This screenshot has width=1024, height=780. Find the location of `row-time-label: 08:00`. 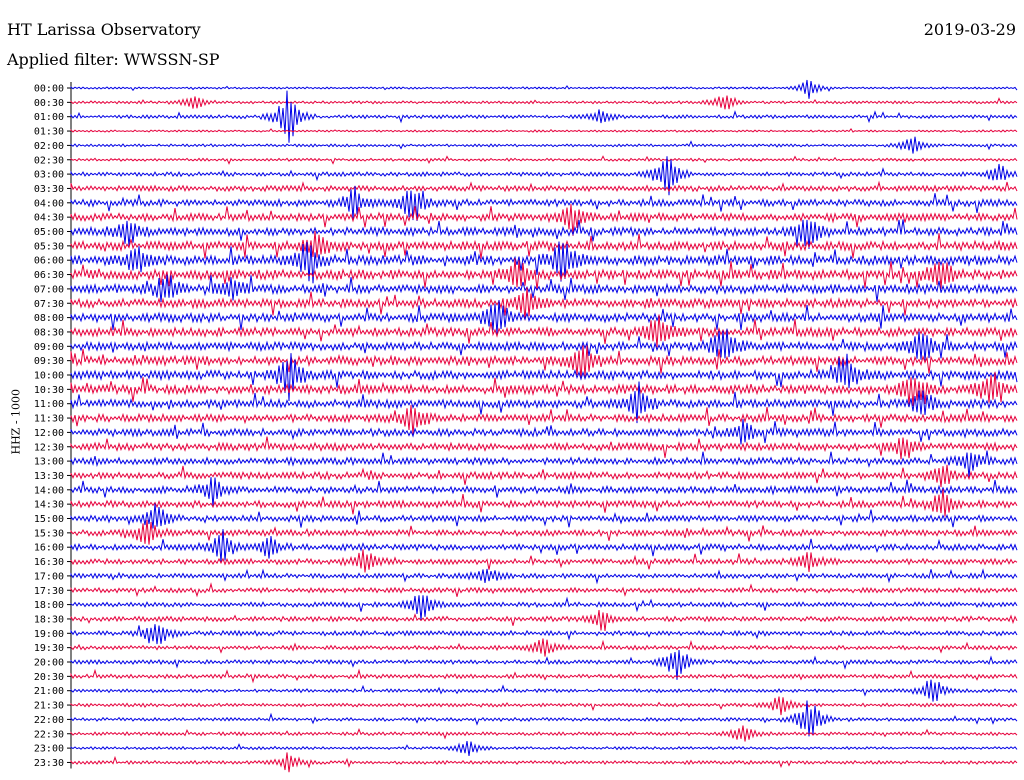

row-time-label: 08:00 is located at coordinates (49, 318).